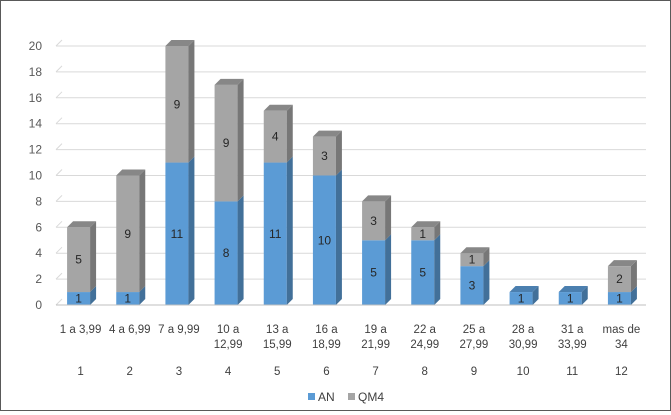  I want to click on x-index-label: 7, so click(375, 372).